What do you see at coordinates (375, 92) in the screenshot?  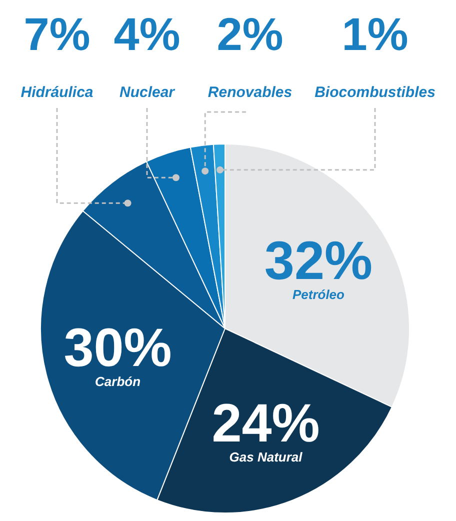 I see `slice-label: Biocombustibles` at bounding box center [375, 92].